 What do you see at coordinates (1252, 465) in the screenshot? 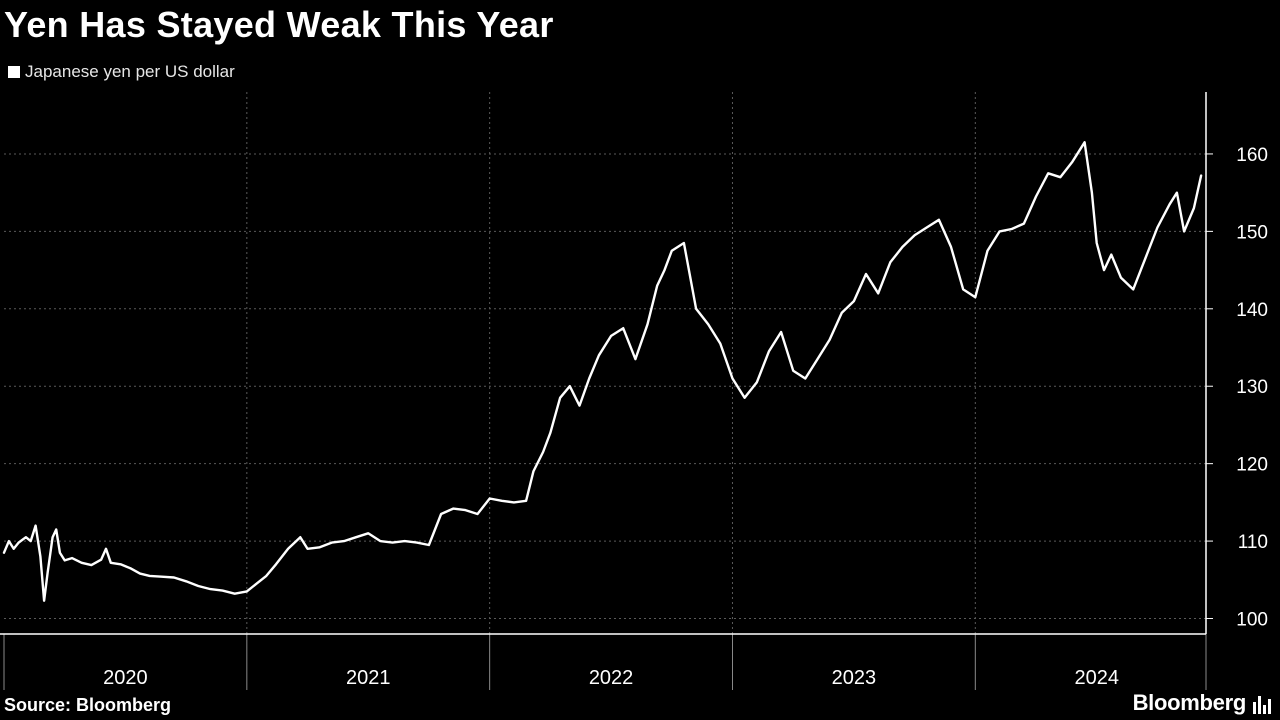
I see `y-tick-label: 120` at bounding box center [1252, 465].